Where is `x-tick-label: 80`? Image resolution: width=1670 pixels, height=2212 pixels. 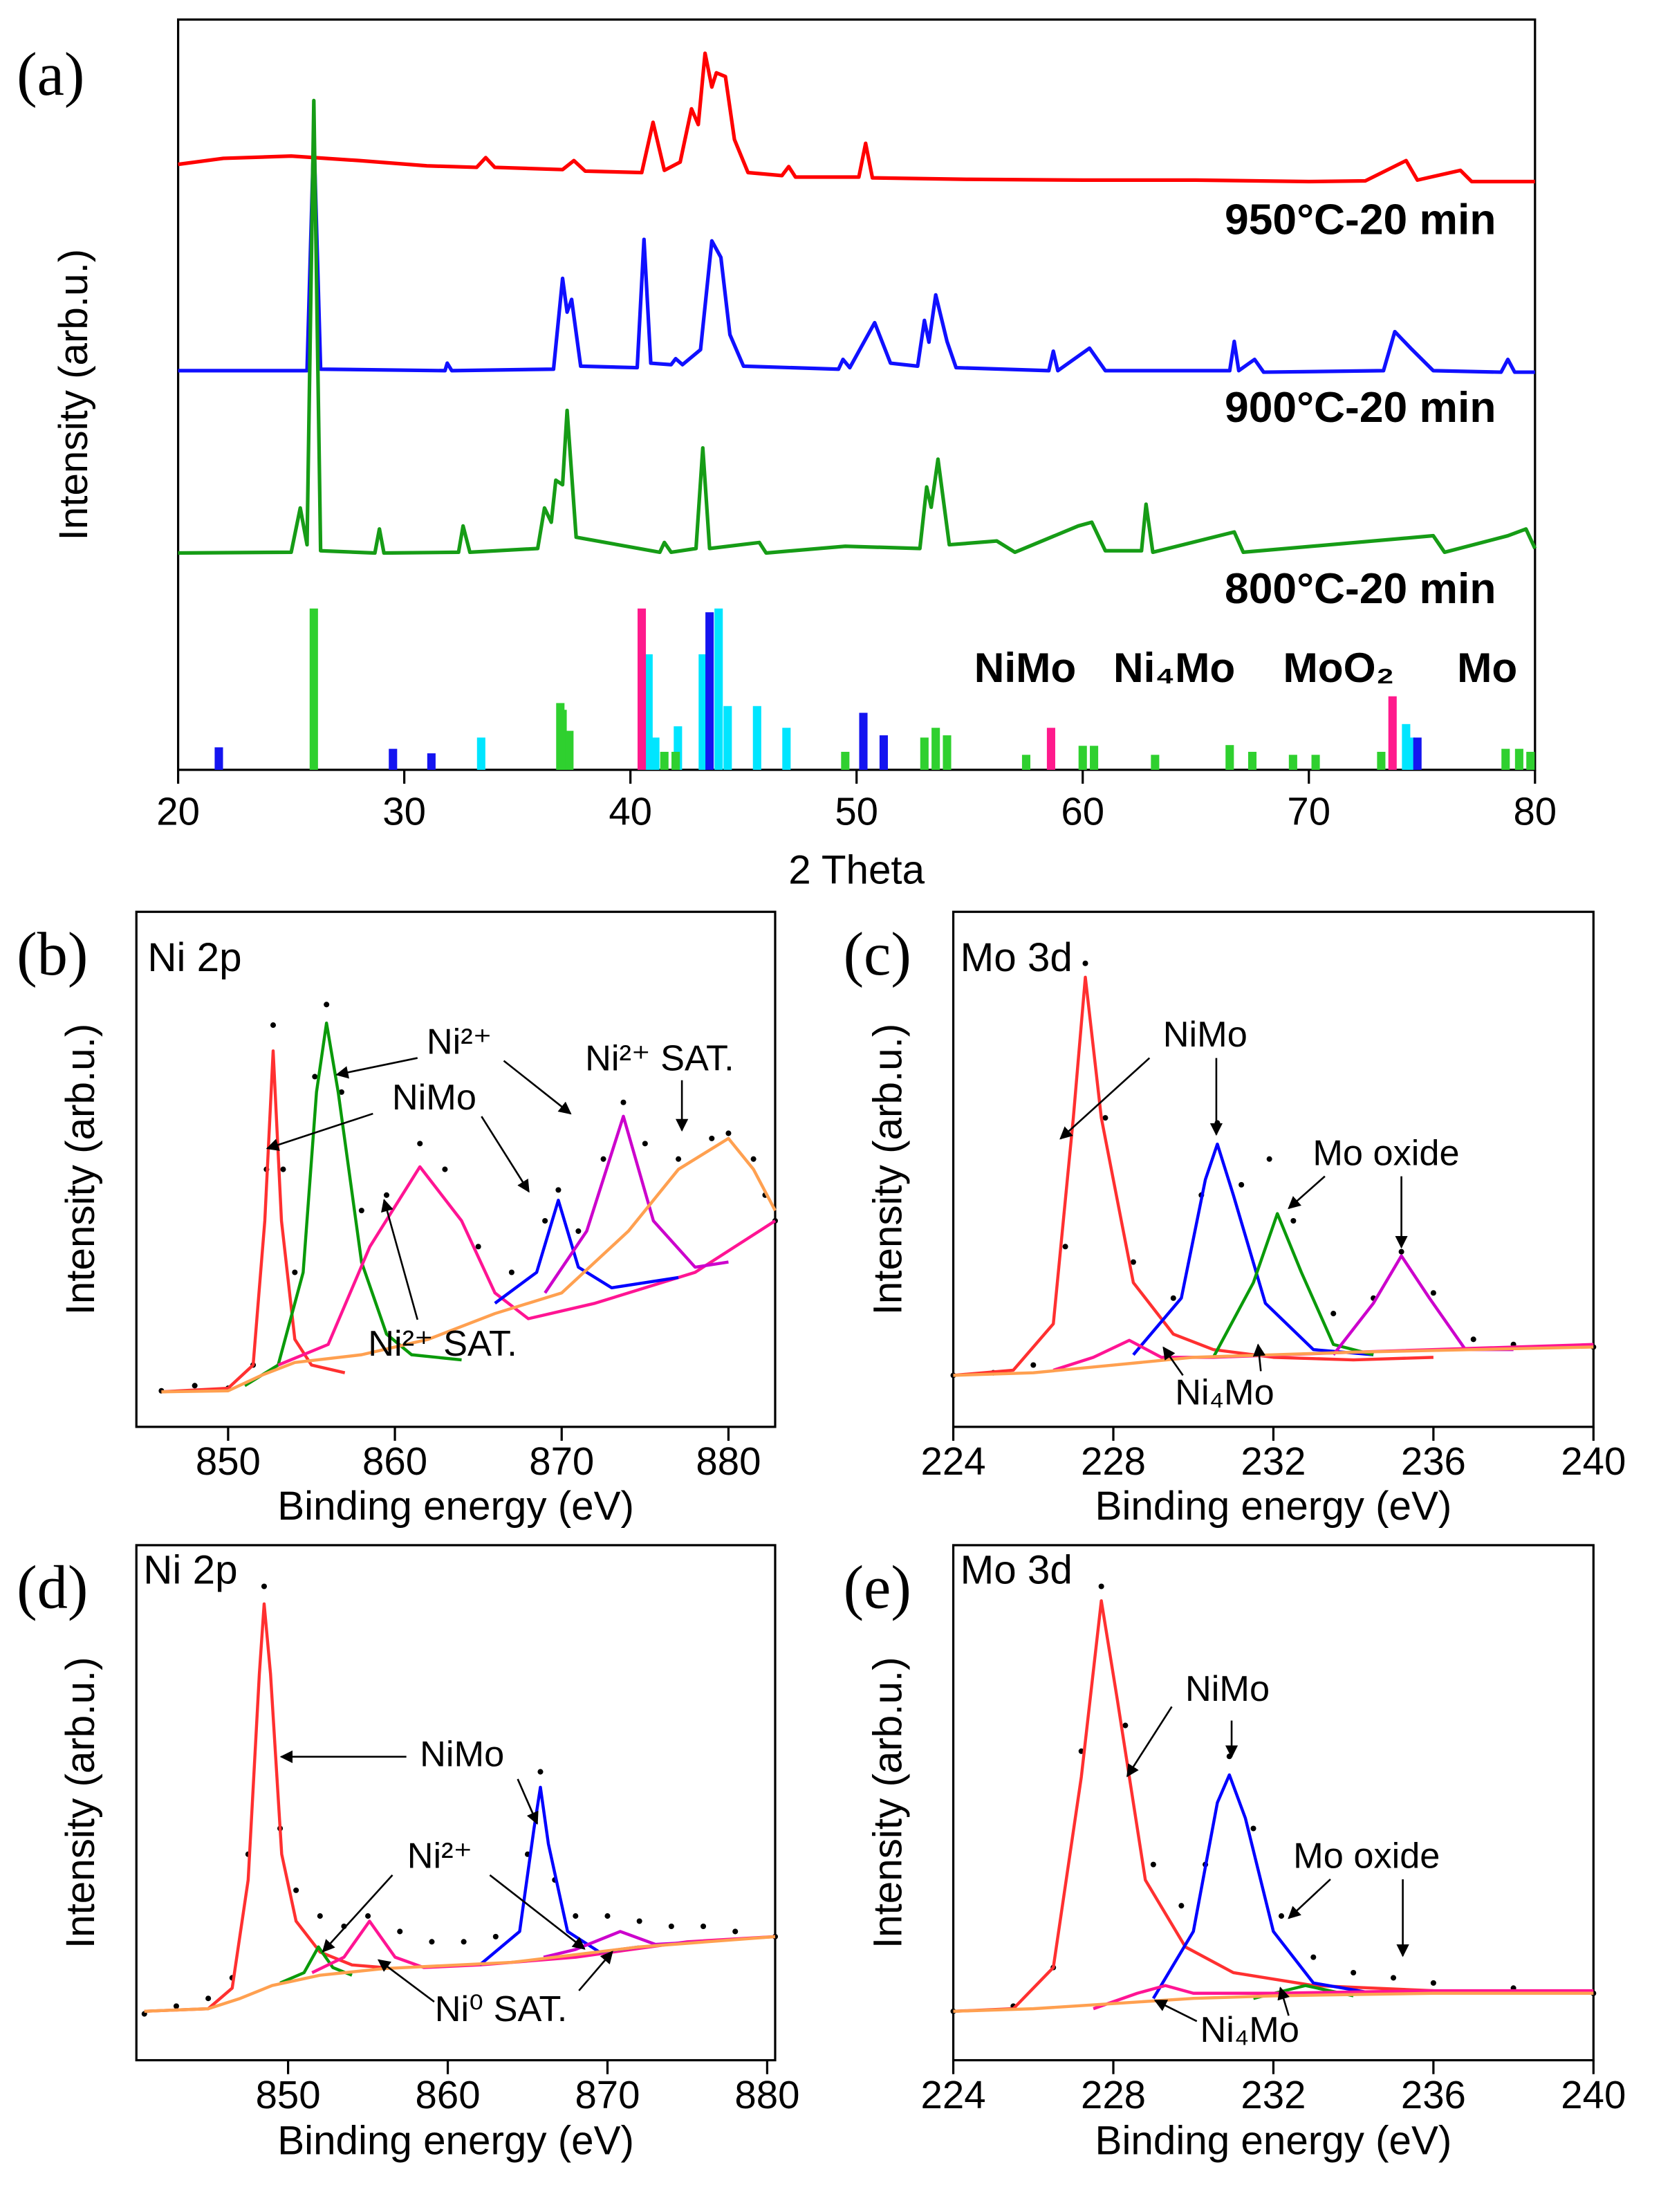
x-tick-label: 80 is located at coordinates (1535, 811).